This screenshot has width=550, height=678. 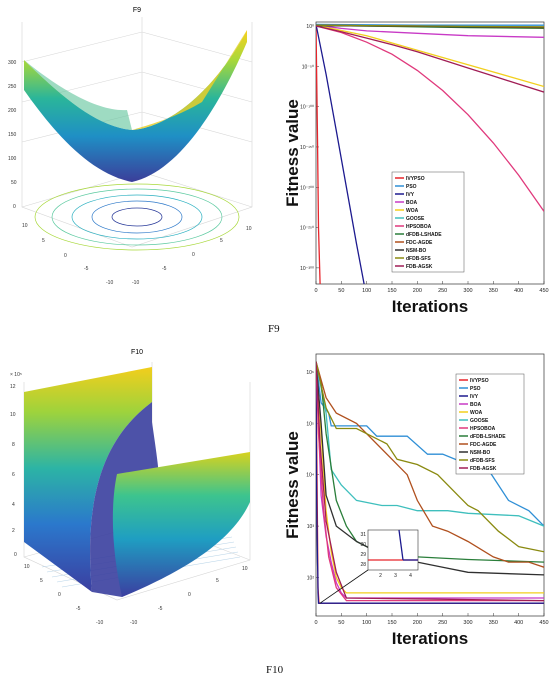 What do you see at coordinates (363, 565) in the screenshot?
I see `inset-y-tick: 28` at bounding box center [363, 565].